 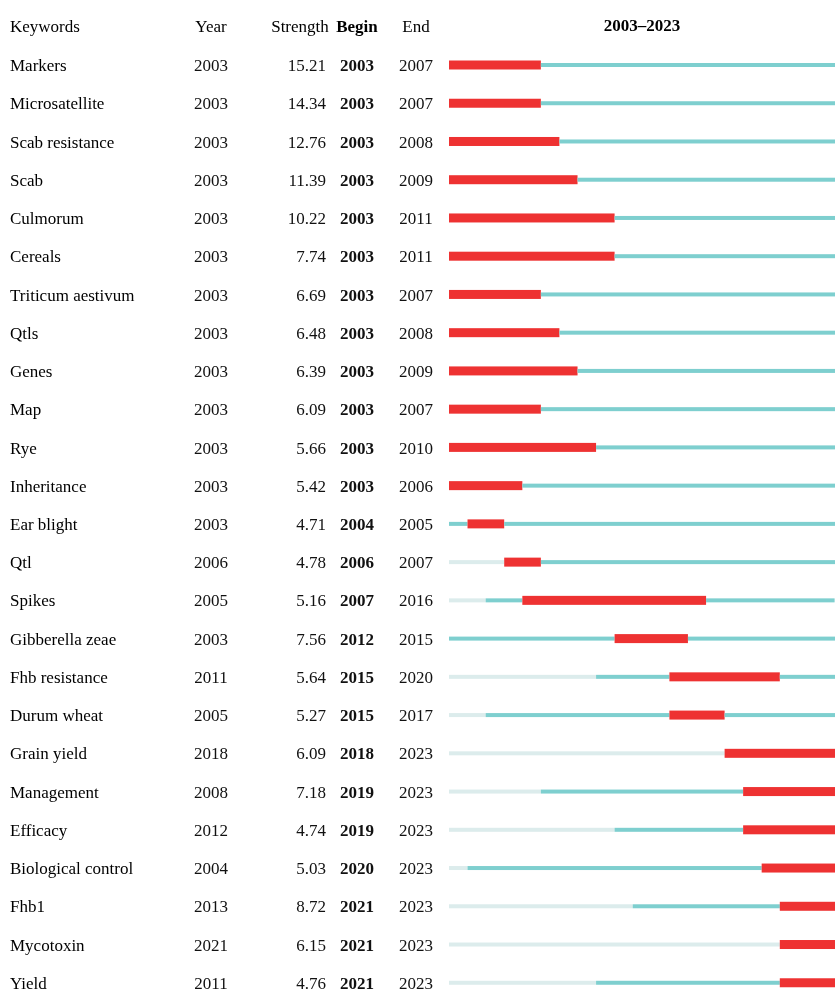 What do you see at coordinates (311, 754) in the screenshot?
I see `data-label: 6.09` at bounding box center [311, 754].